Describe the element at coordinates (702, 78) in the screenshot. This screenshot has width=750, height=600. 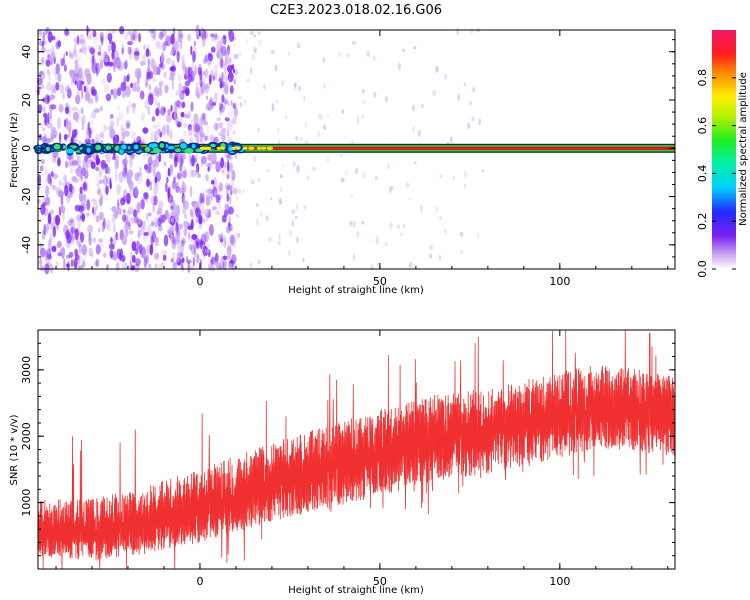
I see `colorbar-tick-label: 0.8` at that location.